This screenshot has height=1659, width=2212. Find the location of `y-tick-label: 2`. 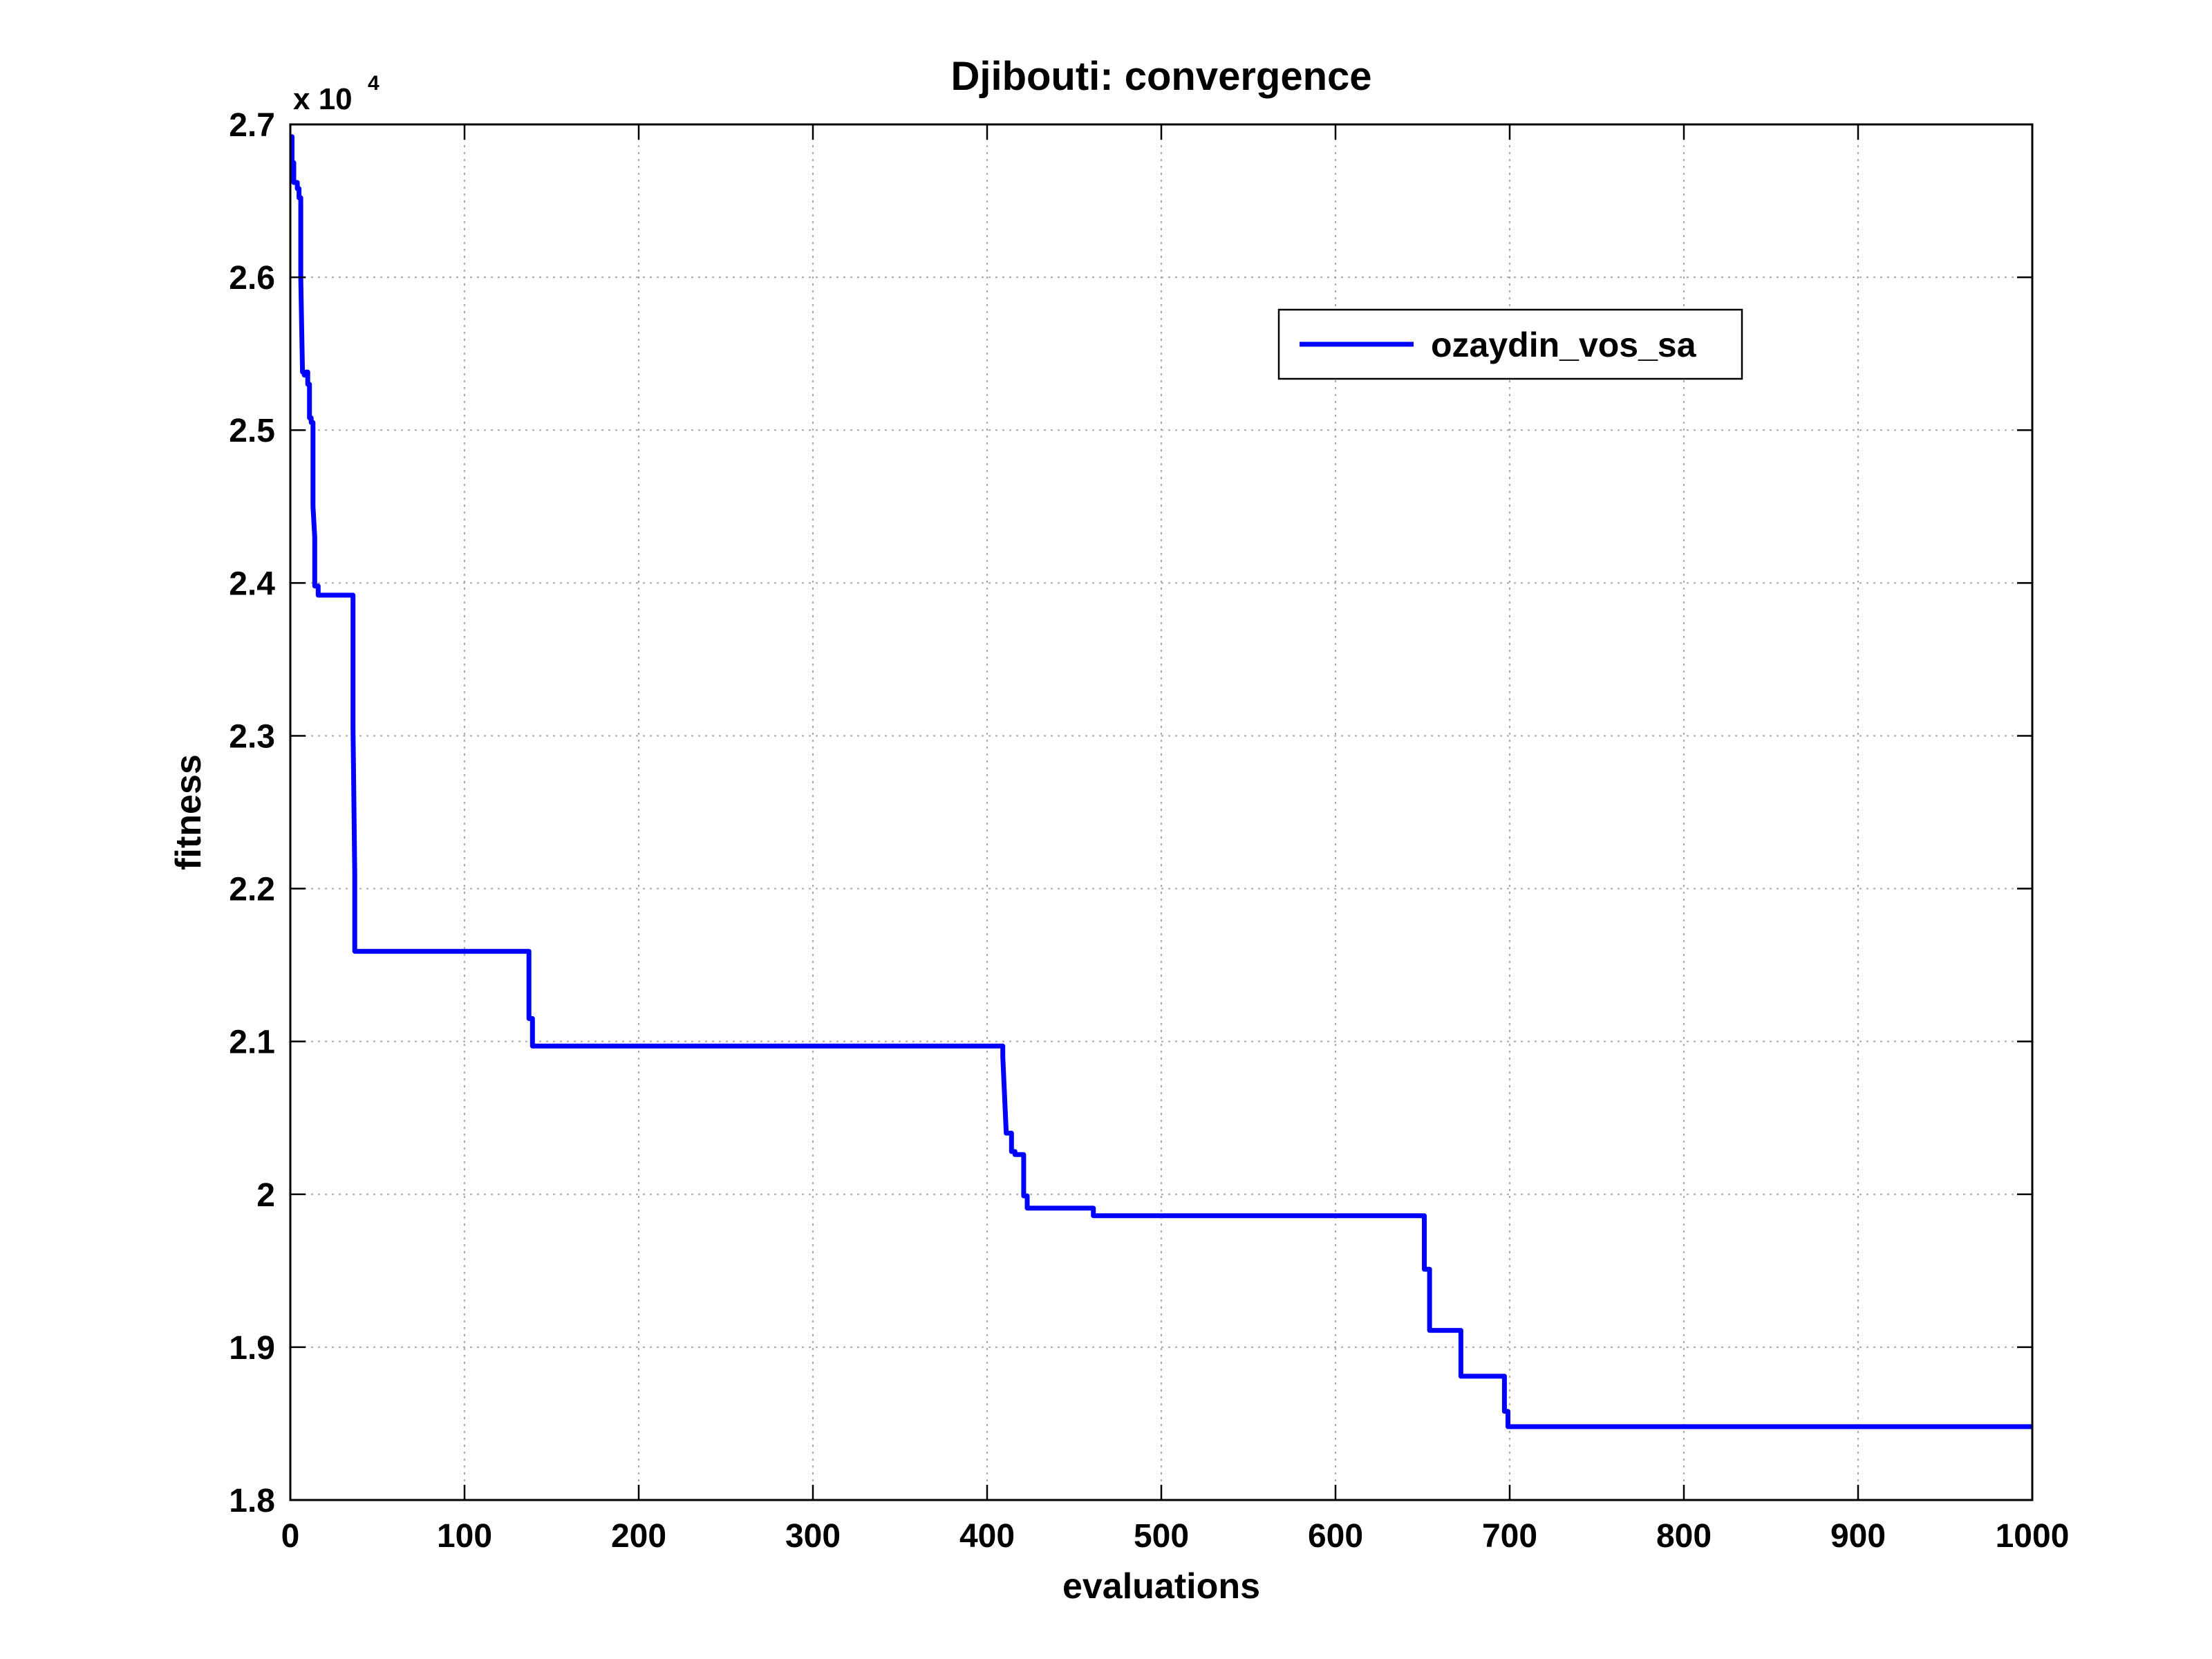

y-tick-label: 2 is located at coordinates (265, 1195).